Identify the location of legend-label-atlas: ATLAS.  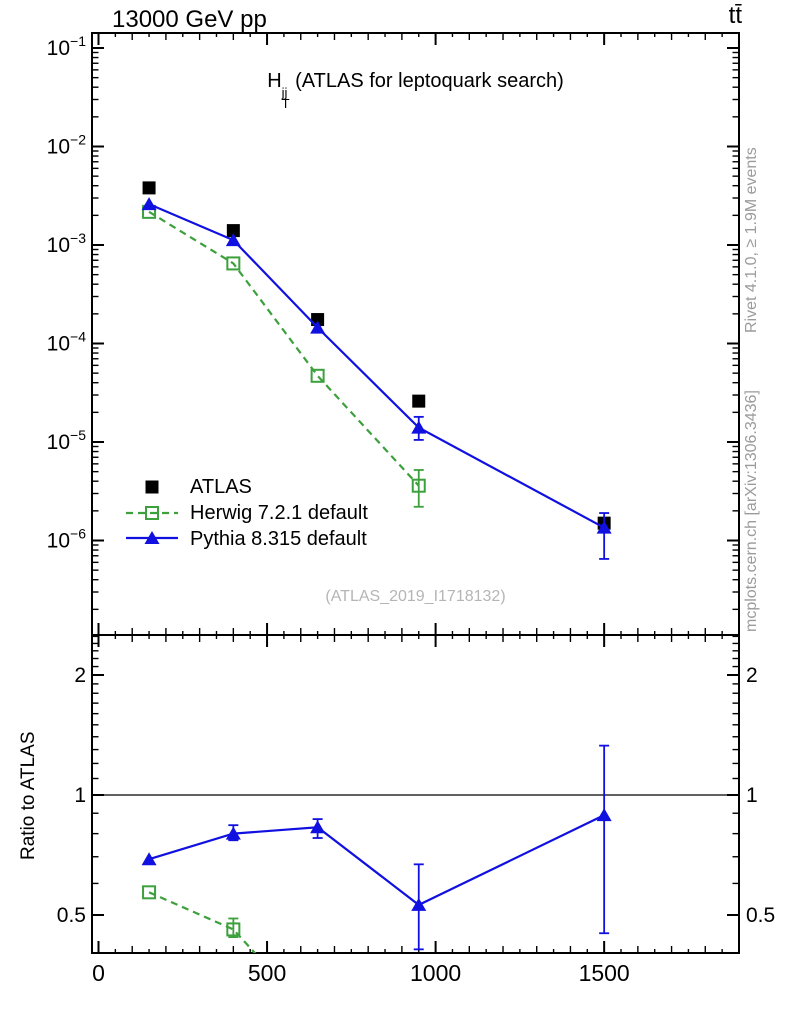
(221, 487).